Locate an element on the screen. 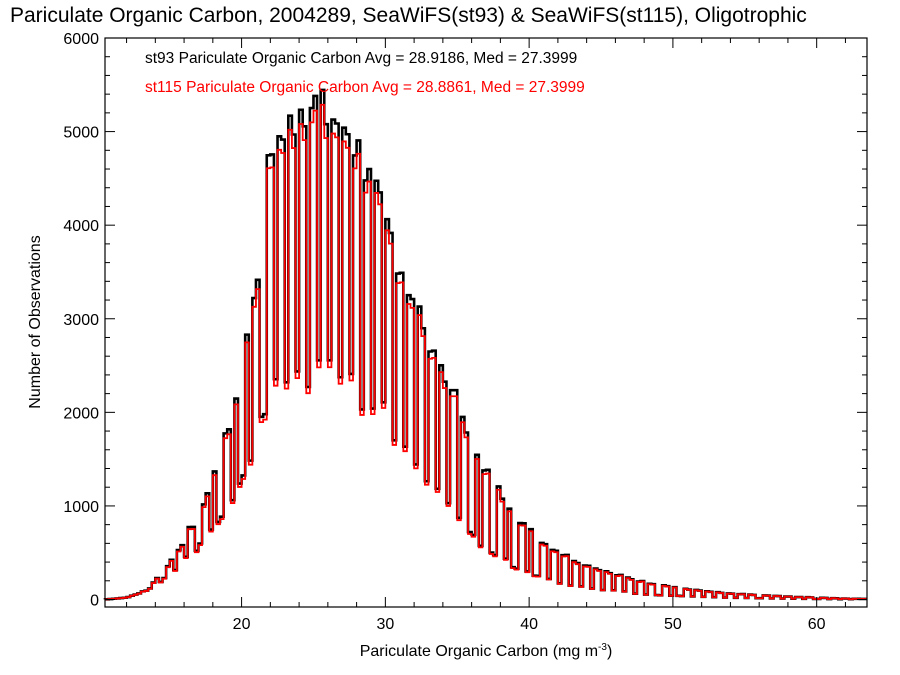 Image resolution: width=900 pixels, height=675 pixels. y-tick-label: 3000 is located at coordinates (81, 320).